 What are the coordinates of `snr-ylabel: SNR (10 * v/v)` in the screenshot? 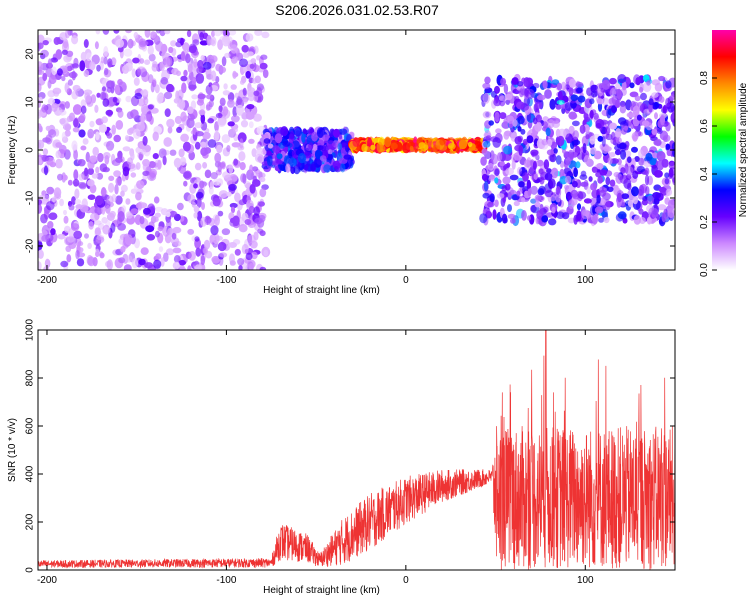 It's located at (12, 450).